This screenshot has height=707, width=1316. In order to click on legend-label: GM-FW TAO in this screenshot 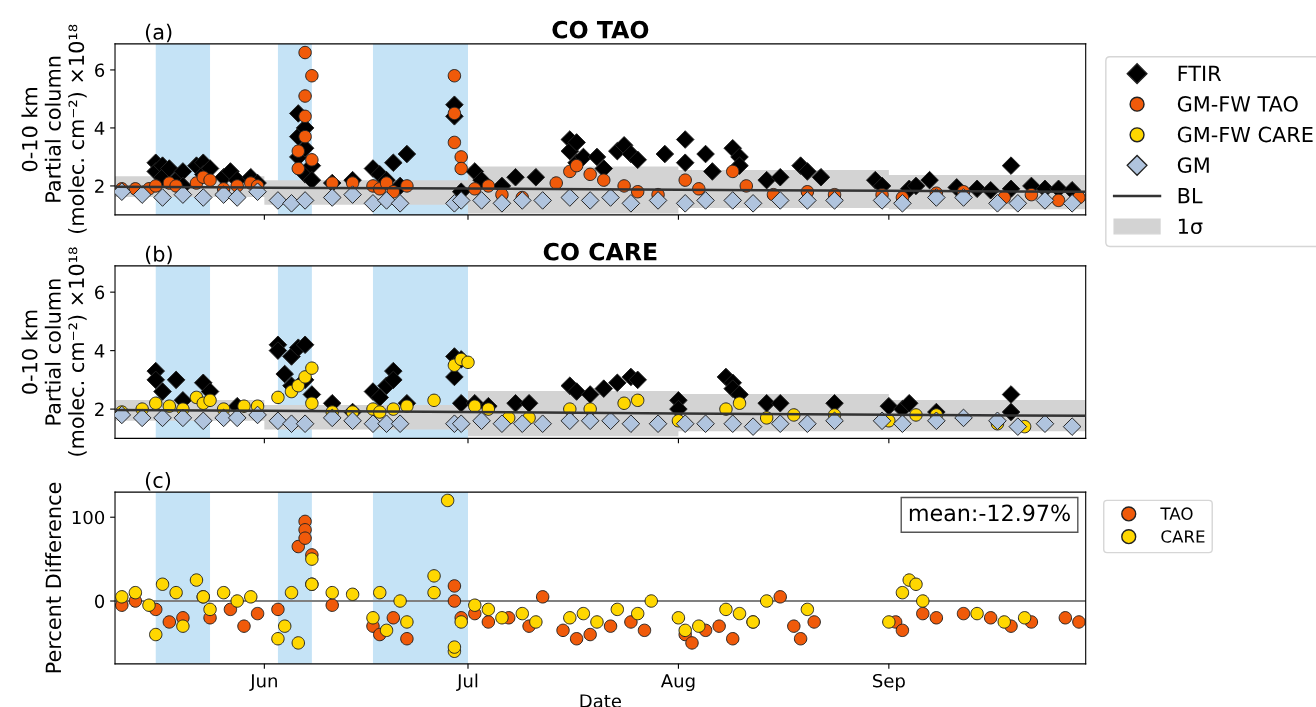, I will do `click(1237, 104)`.